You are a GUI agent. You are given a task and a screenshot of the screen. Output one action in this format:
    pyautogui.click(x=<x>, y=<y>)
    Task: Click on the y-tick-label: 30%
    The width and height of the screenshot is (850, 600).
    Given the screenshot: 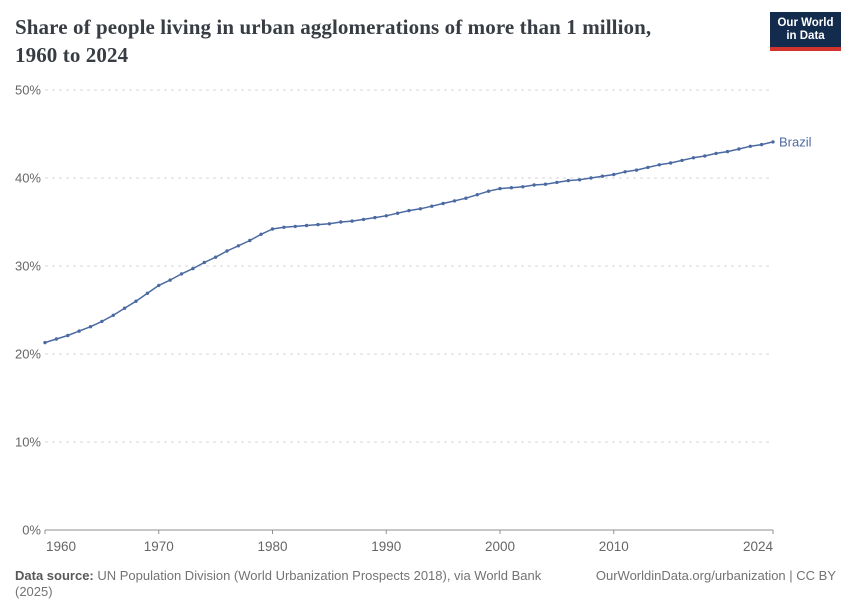 What is the action you would take?
    pyautogui.click(x=28, y=266)
    